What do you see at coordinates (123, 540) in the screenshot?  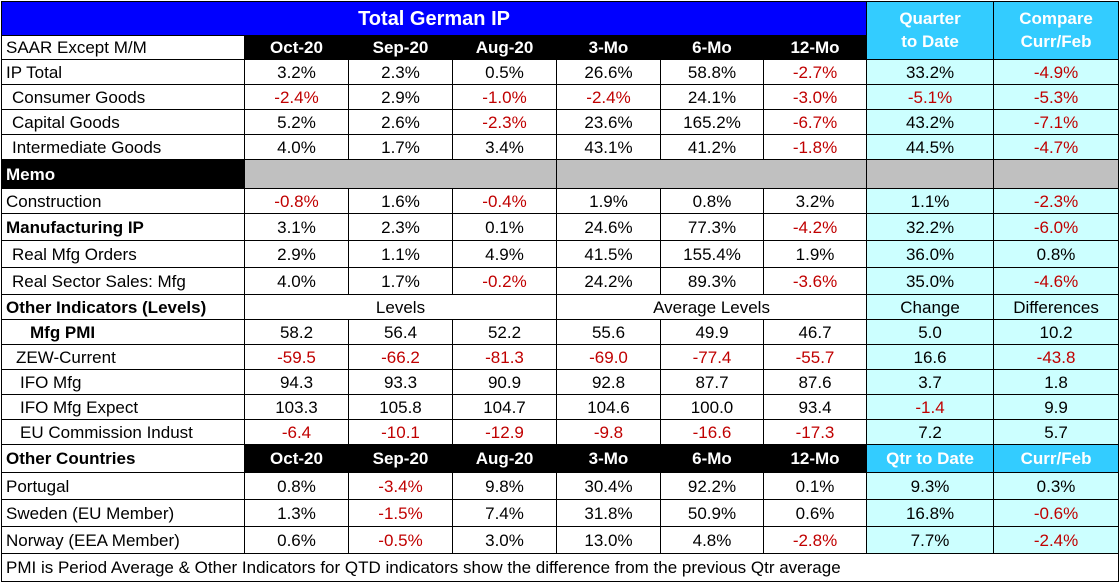 I see `row-label: Norway (EEA Member)` at bounding box center [123, 540].